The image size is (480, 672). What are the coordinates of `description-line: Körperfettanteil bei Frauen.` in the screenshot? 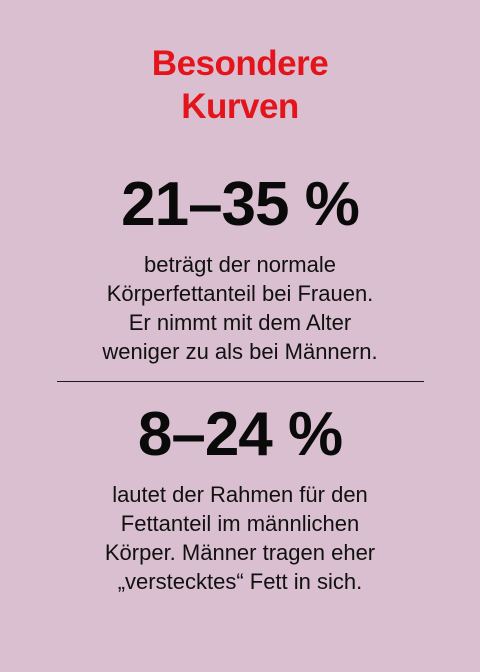 It's located at (240, 293).